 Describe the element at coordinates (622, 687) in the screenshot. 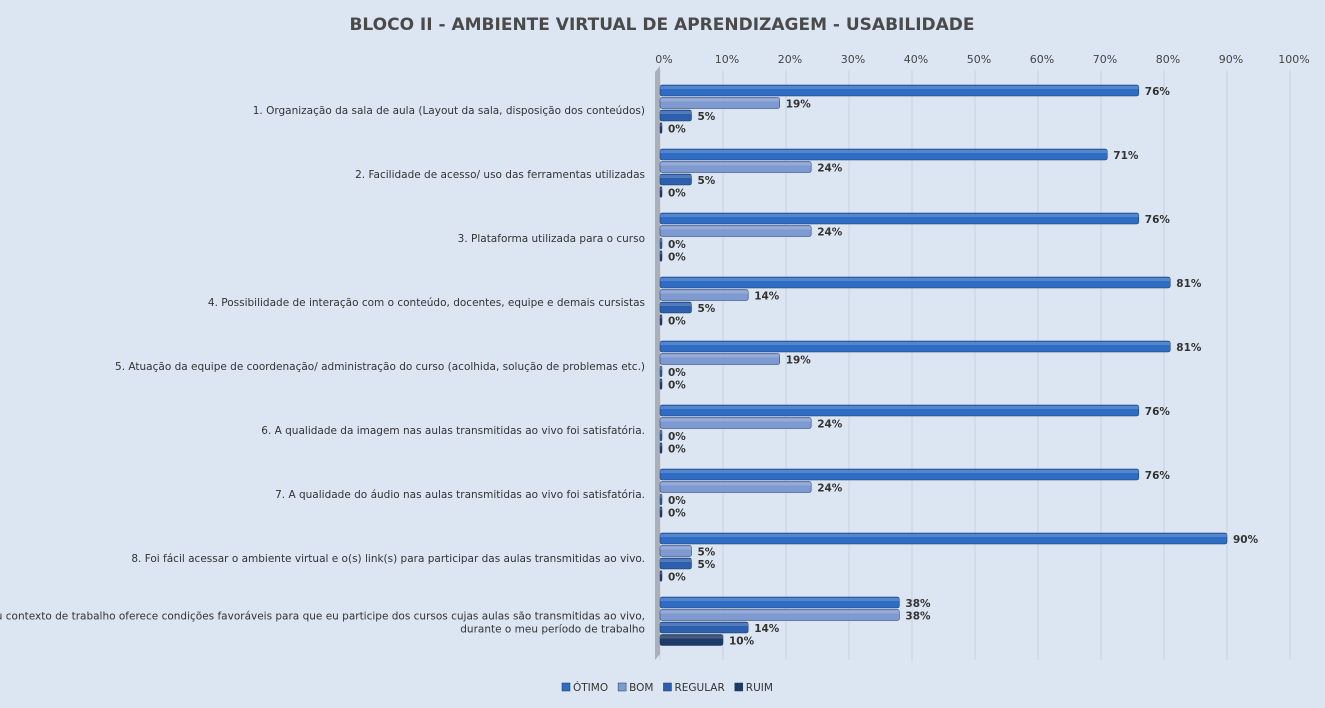

I see `legend-swatch-bom` at that location.